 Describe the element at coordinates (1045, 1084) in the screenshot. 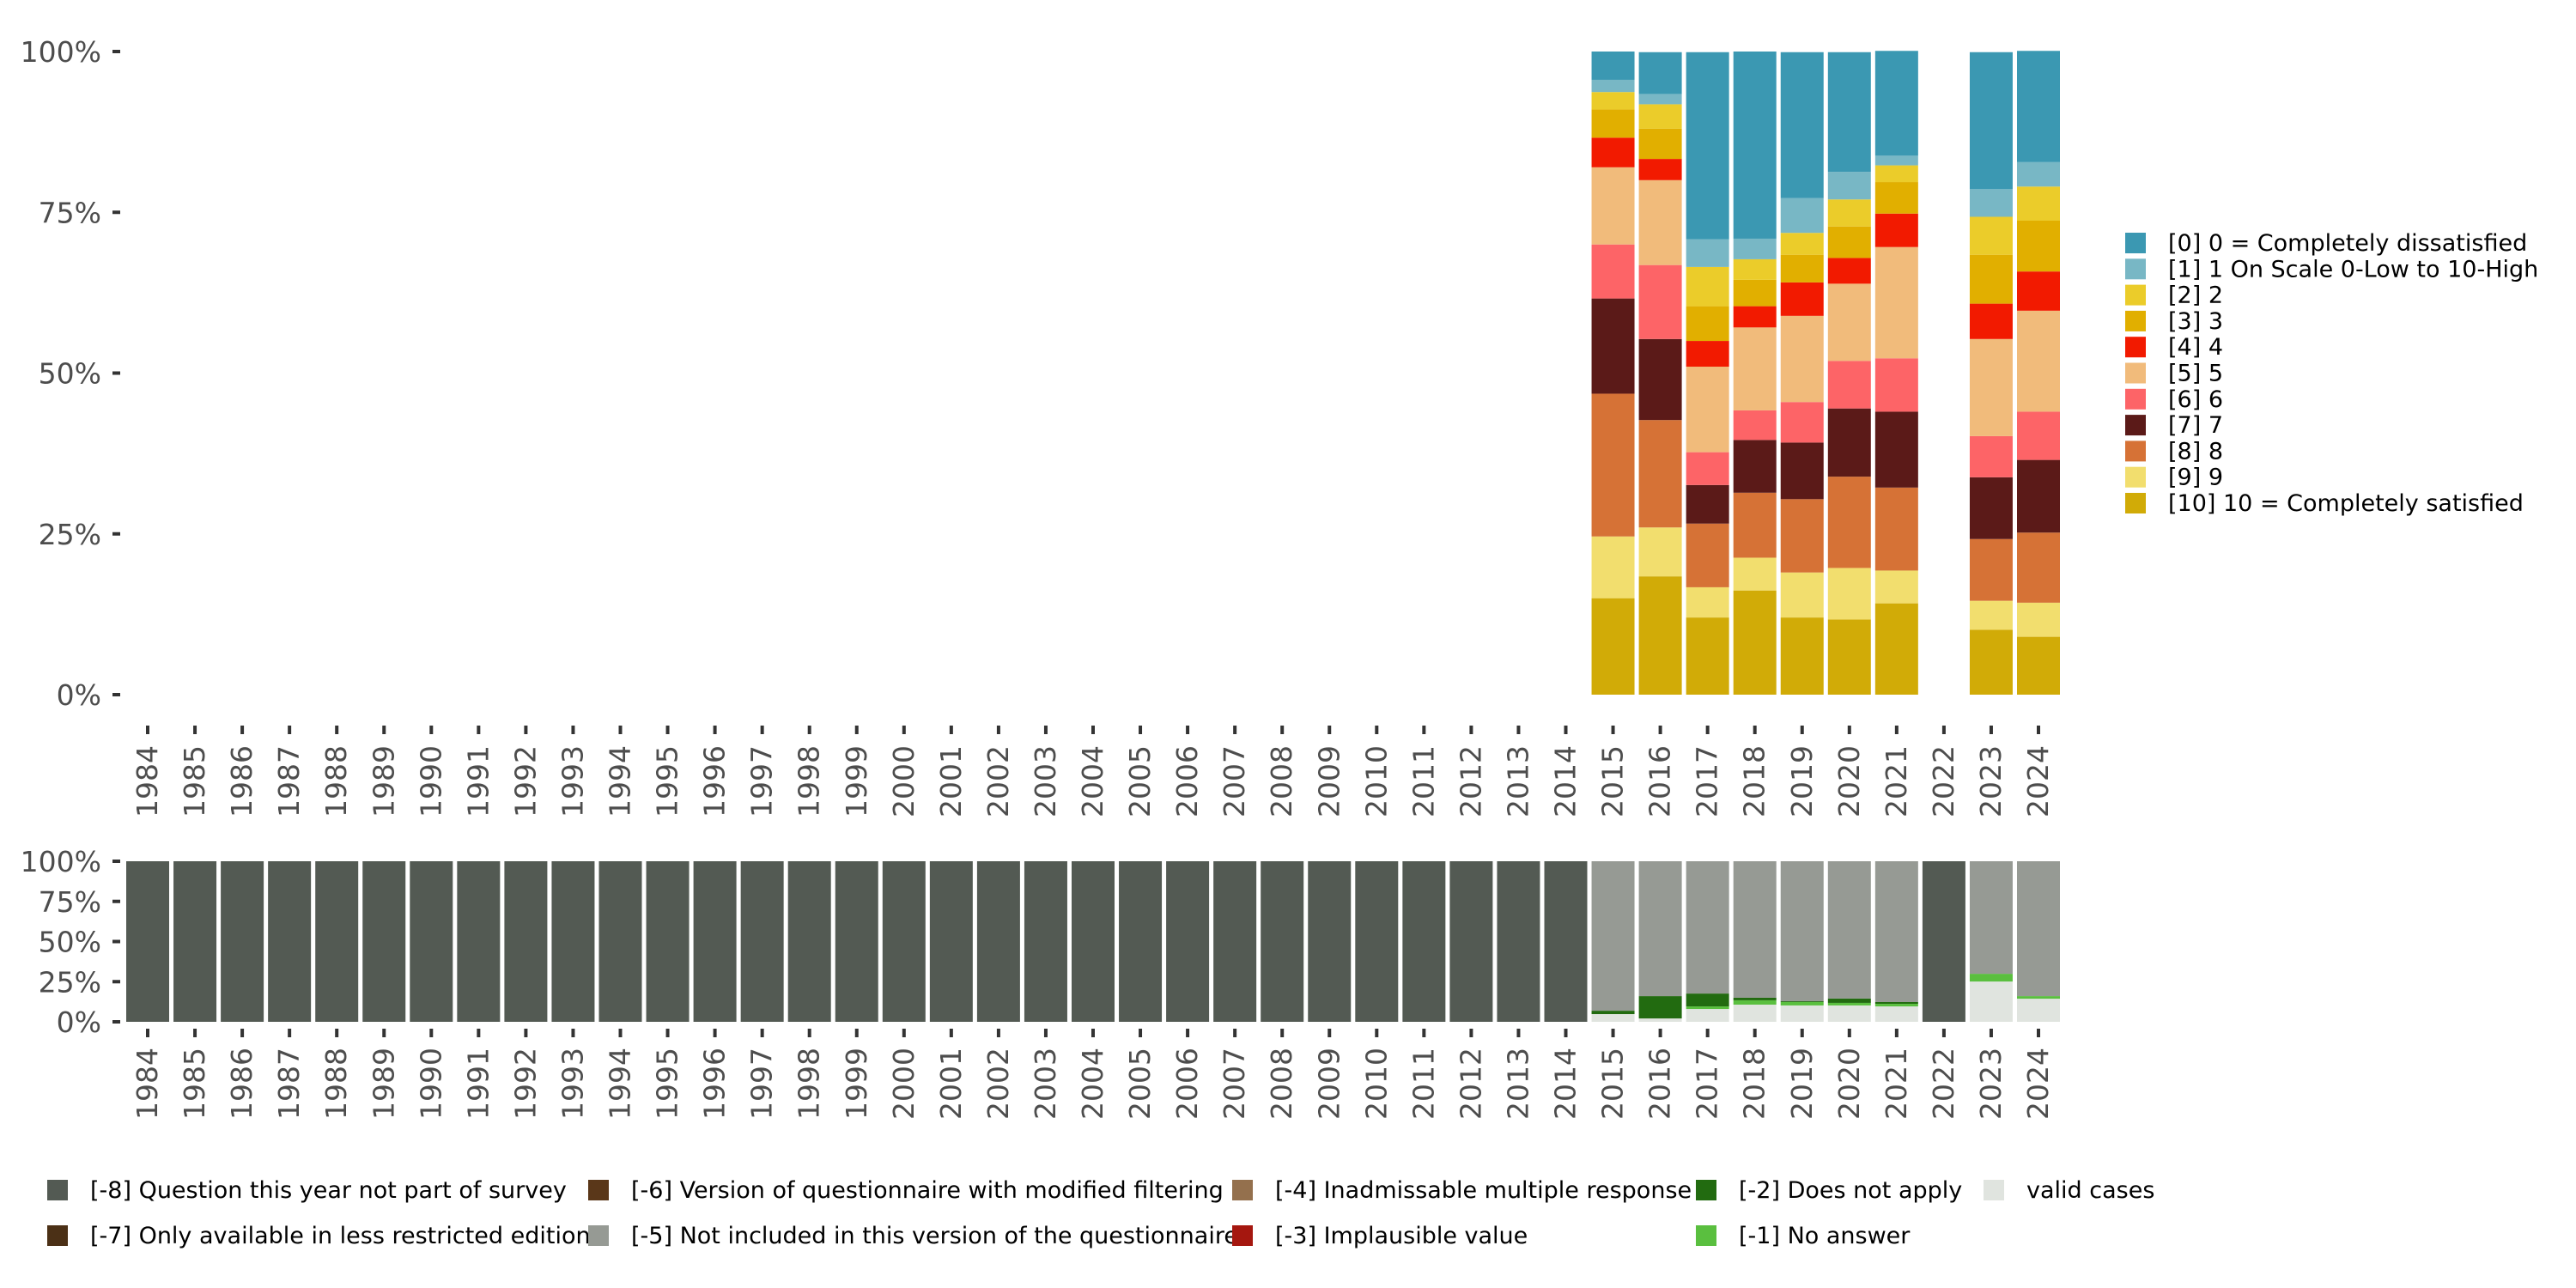

I see `x-tick-label: 2003` at that location.